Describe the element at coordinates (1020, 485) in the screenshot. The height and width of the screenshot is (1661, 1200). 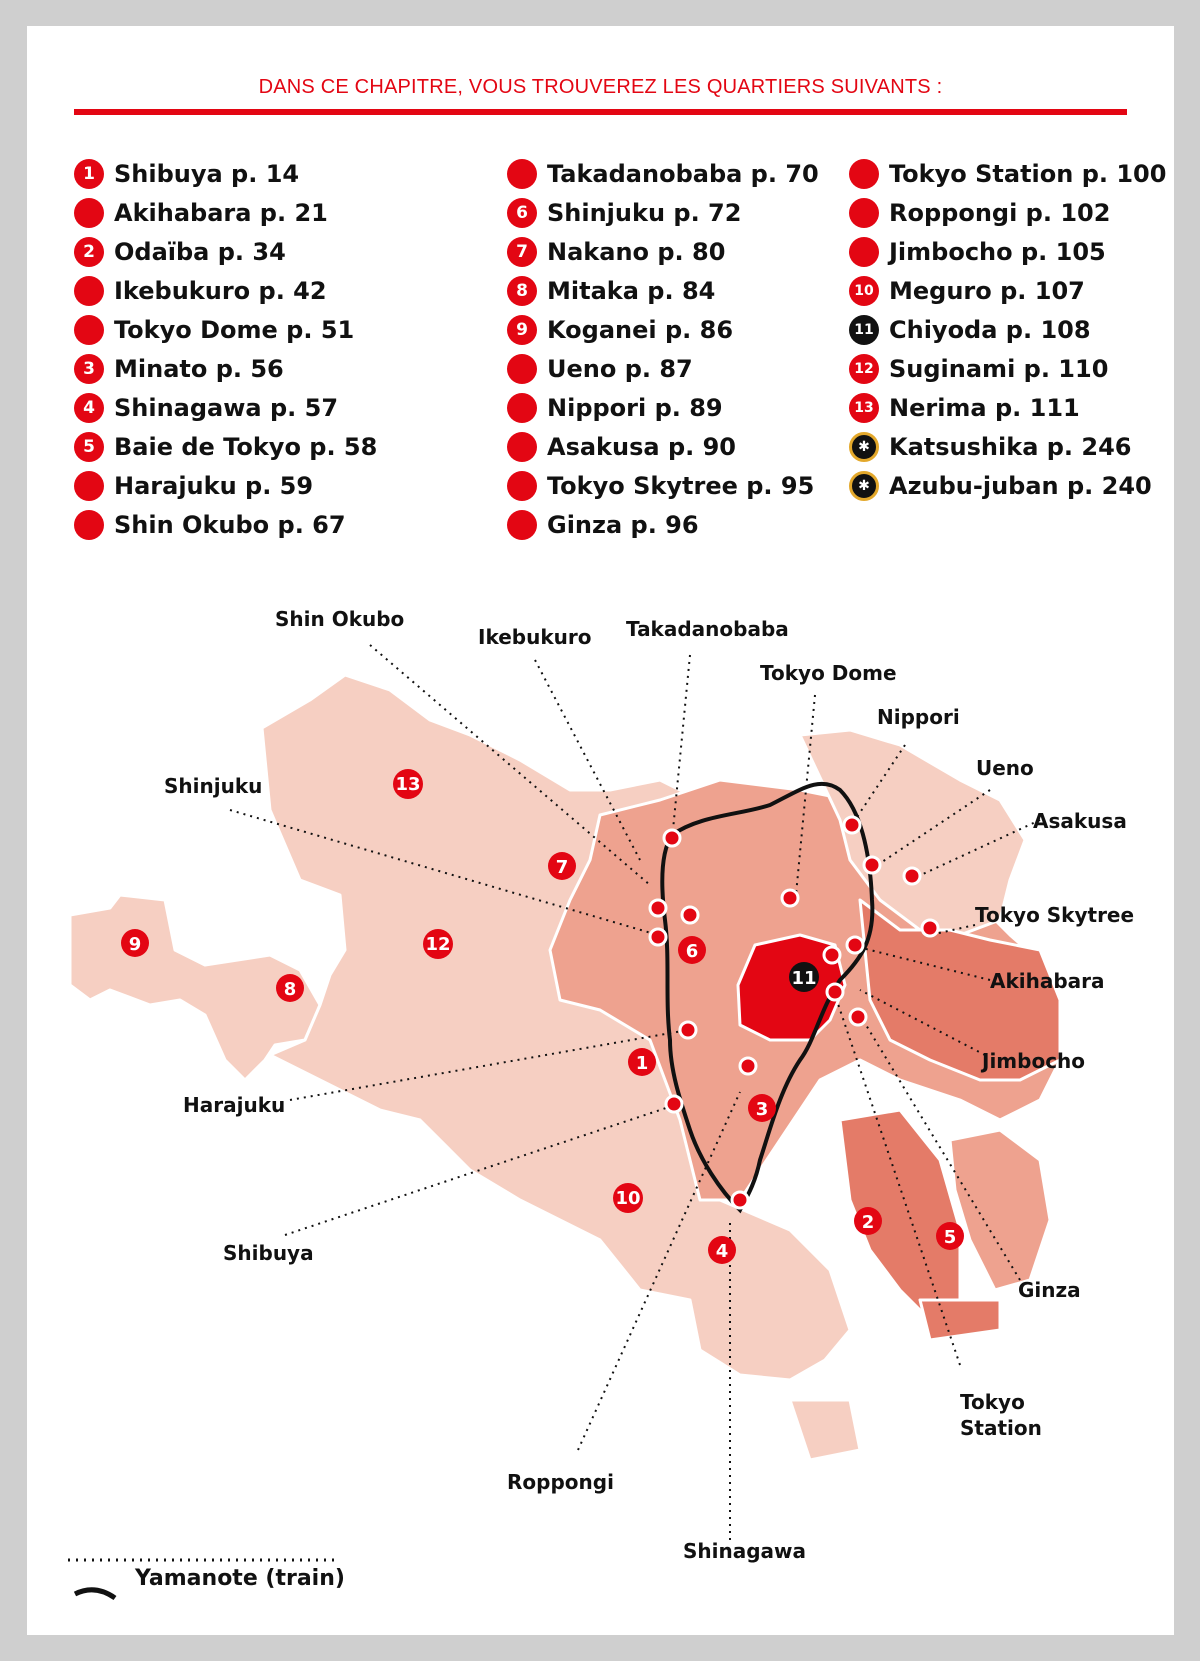
I see `district-list-label: Azubu-juban p. 240` at that location.